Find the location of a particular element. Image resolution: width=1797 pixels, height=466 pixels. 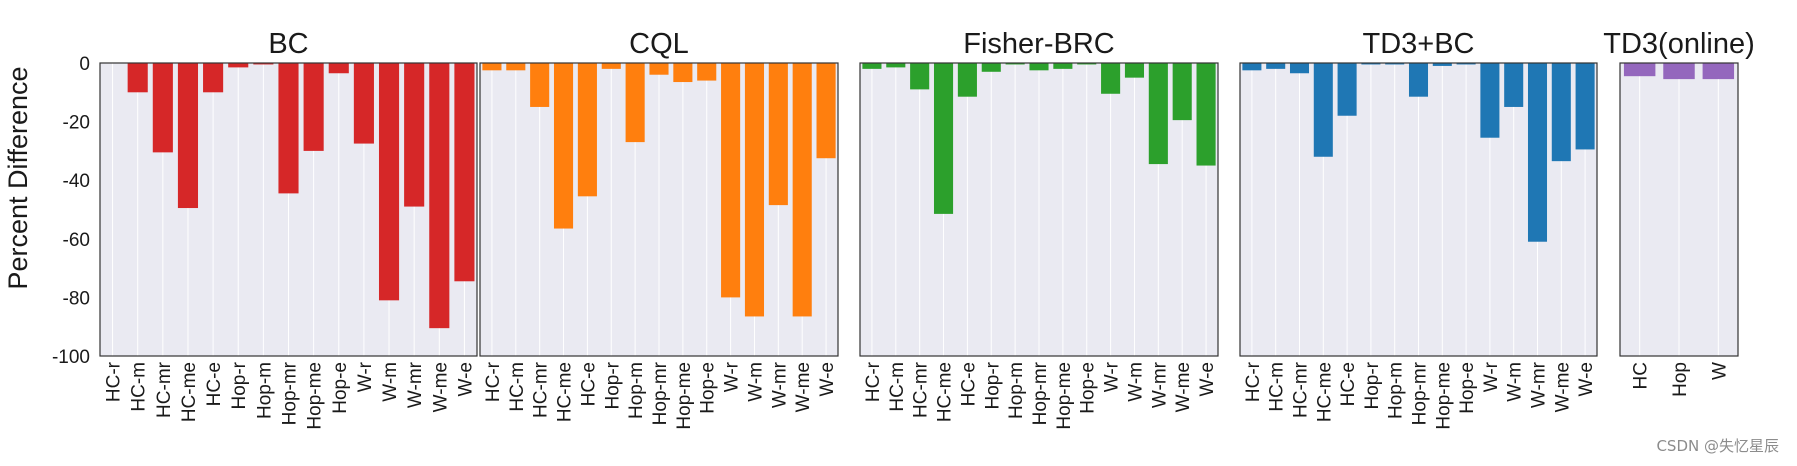

bar-fisher-brc-hc-e is located at coordinates (967, 80).